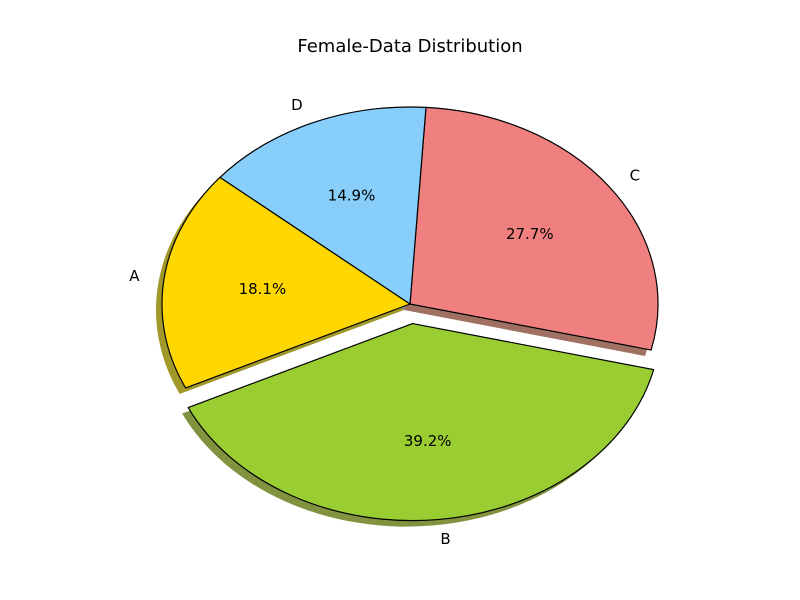 The height and width of the screenshot is (600, 800). What do you see at coordinates (297, 105) in the screenshot?
I see `category-label-d: D` at bounding box center [297, 105].